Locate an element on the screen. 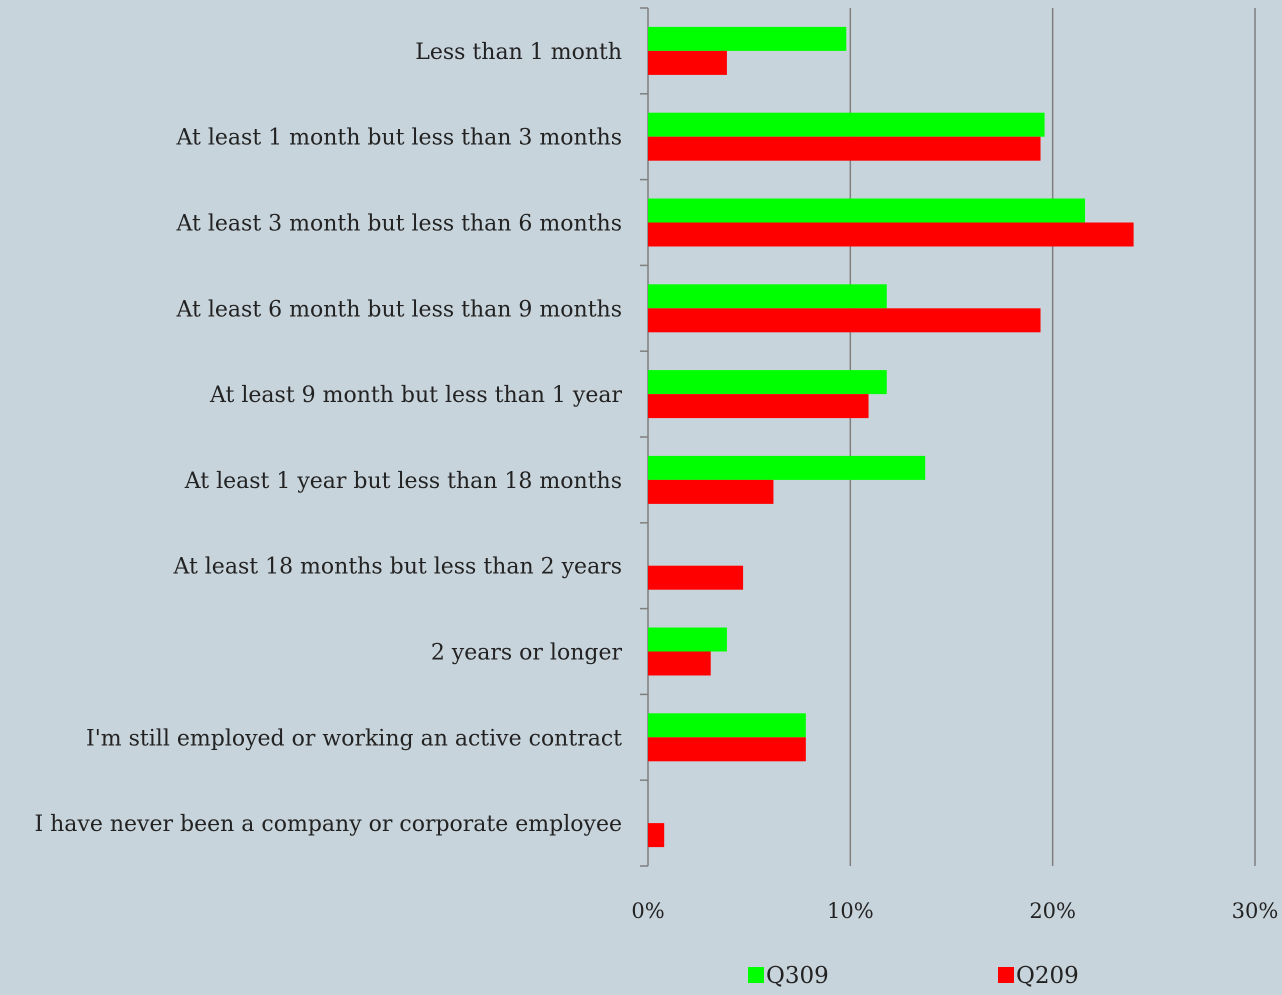  category-label: At least 6 month but less than 9 months is located at coordinates (399, 309).